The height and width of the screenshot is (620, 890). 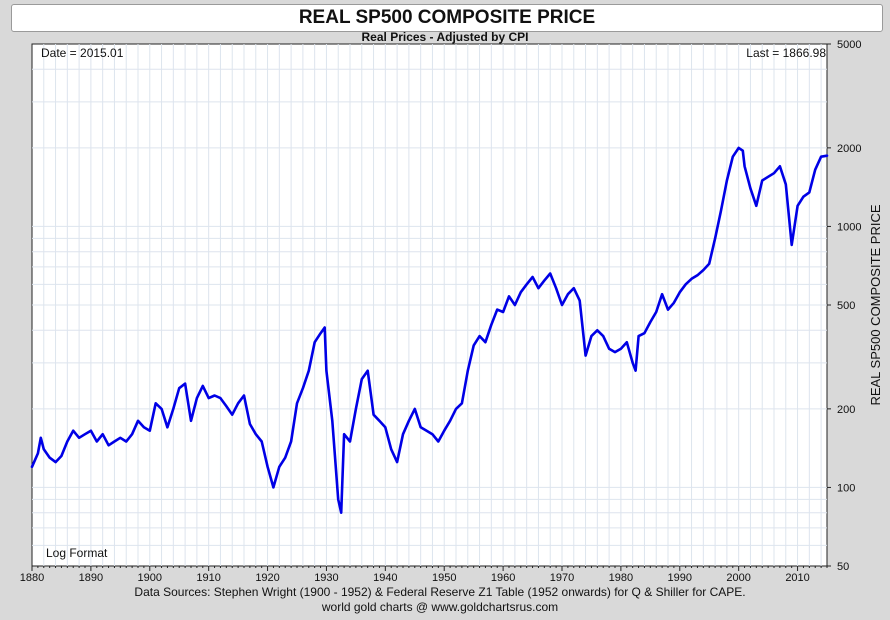 I want to click on y-tick-label: 50, so click(x=843, y=567).